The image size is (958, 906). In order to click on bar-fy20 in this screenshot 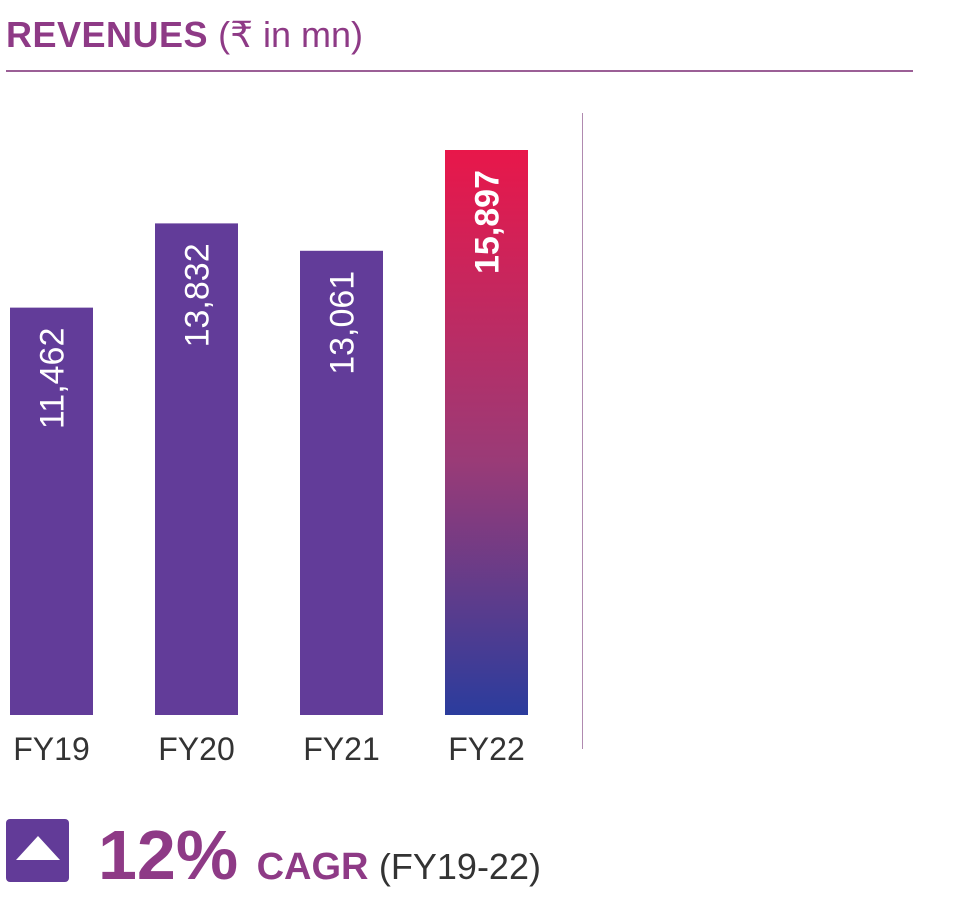, I will do `click(196, 469)`.